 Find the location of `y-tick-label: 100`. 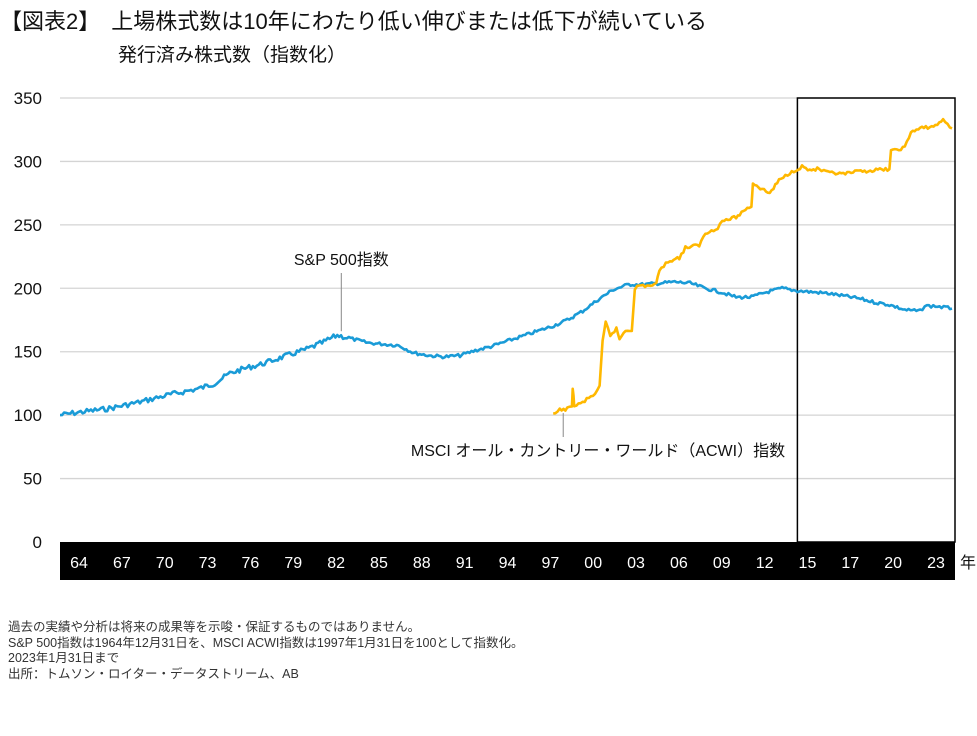

y-tick-label: 100 is located at coordinates (28, 415).